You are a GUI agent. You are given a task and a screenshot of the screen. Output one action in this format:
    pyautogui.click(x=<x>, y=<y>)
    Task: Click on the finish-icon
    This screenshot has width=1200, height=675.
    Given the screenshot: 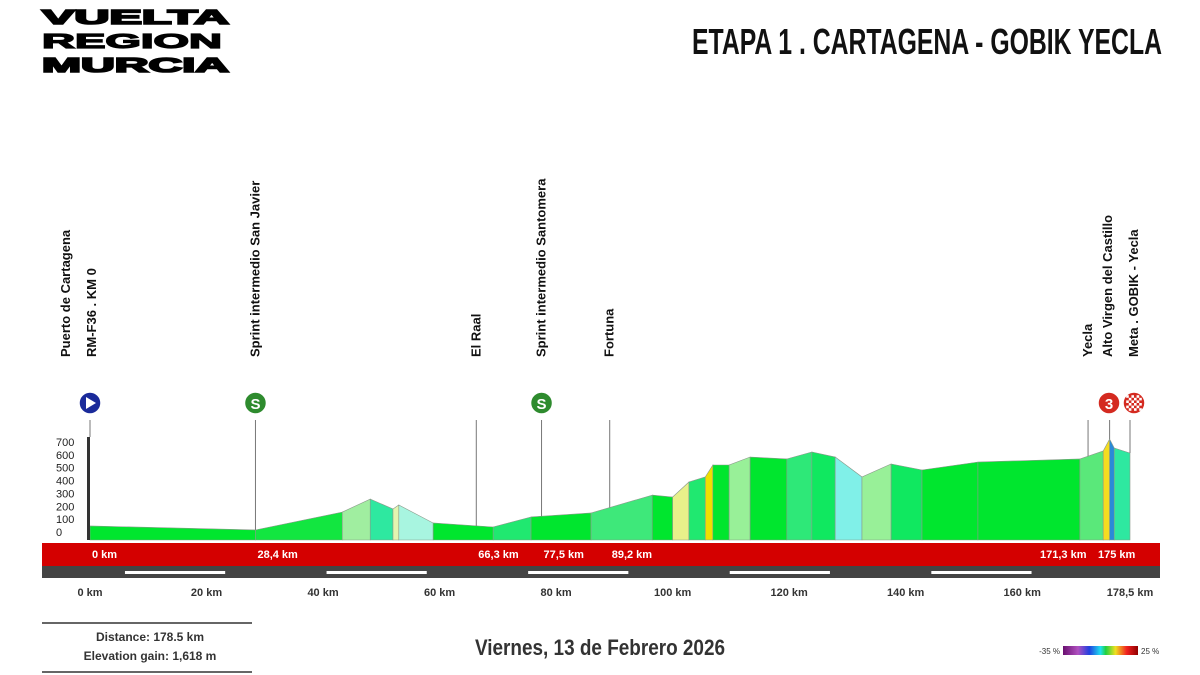 What is the action you would take?
    pyautogui.click(x=1134, y=403)
    